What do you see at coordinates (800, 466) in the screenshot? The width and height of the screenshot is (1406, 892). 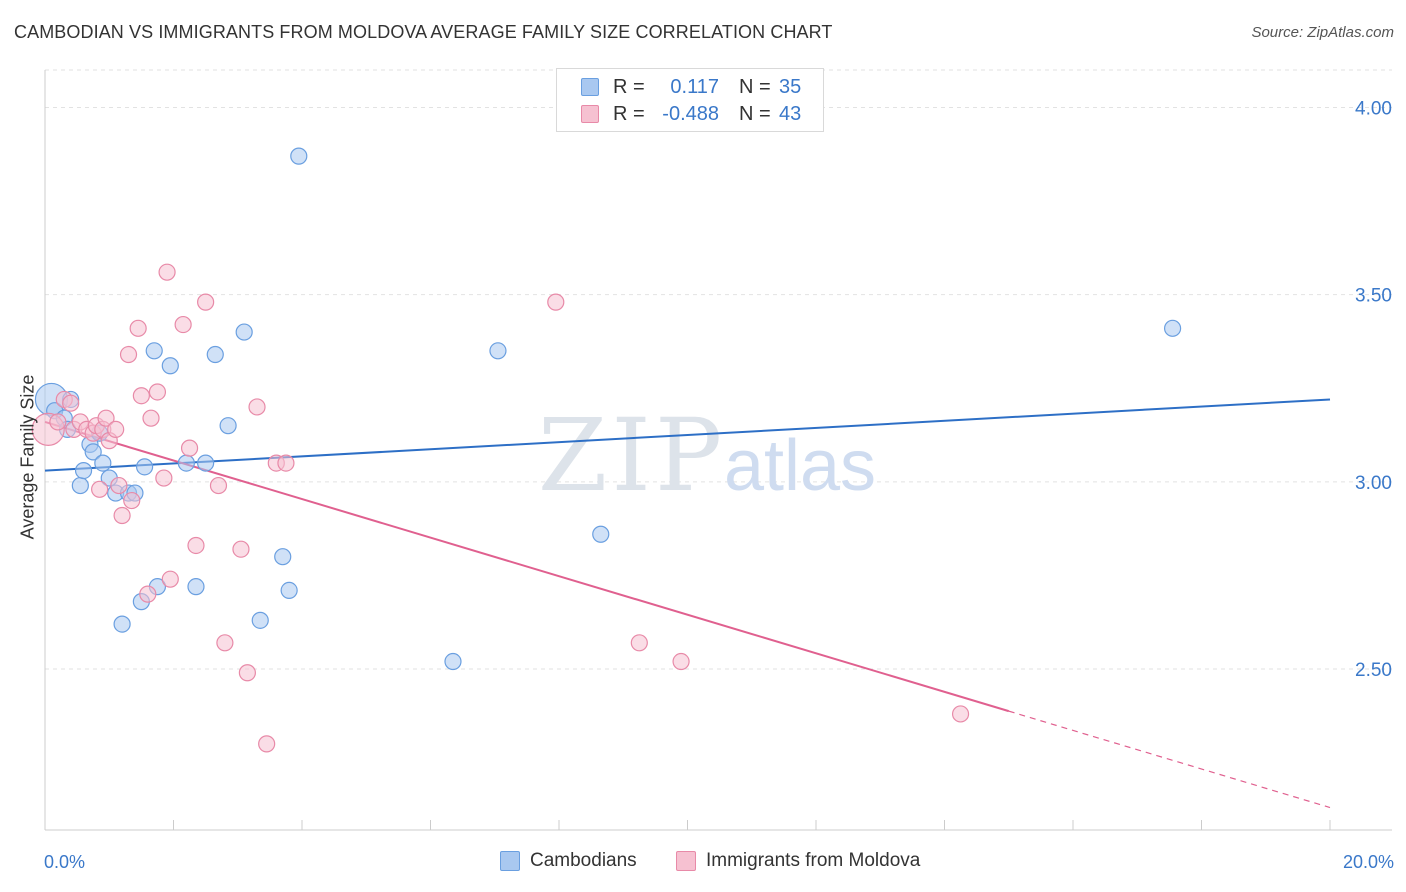 I see `watermark-atlas: atlas` at bounding box center [800, 466].